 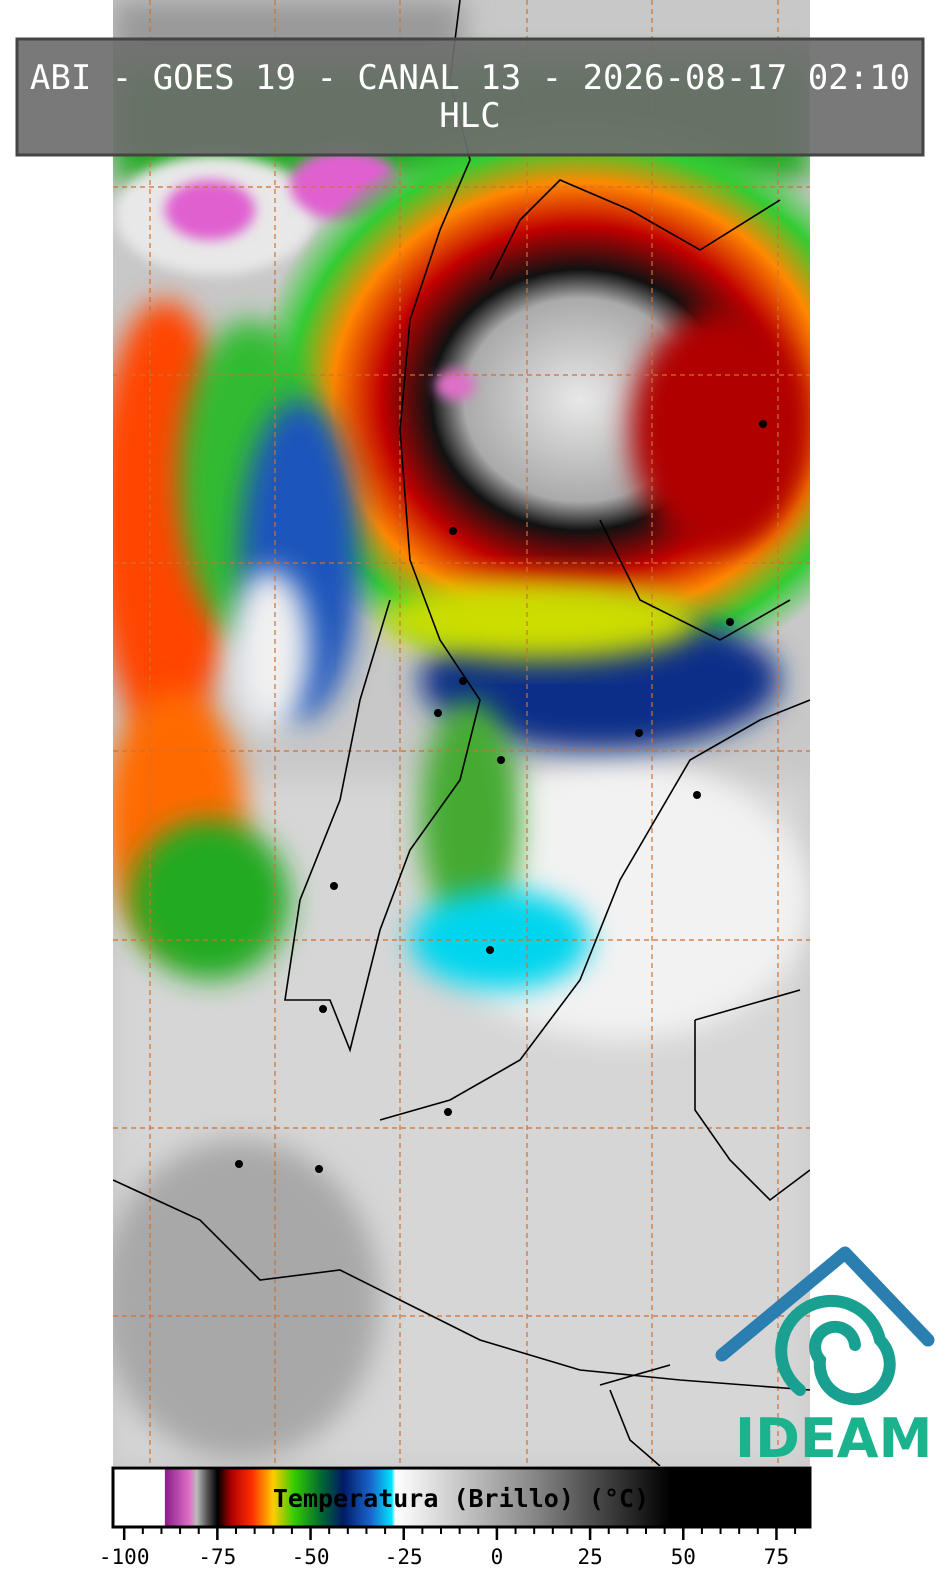 I want to click on logo: IDEAM, so click(x=825, y=1358).